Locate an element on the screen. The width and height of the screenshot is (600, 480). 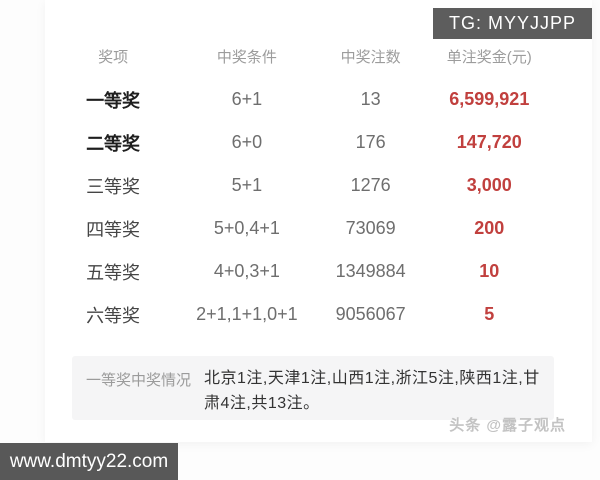
table-row: 四等奖 5+0,4+1 73069 200 is located at coordinates (307, 228).